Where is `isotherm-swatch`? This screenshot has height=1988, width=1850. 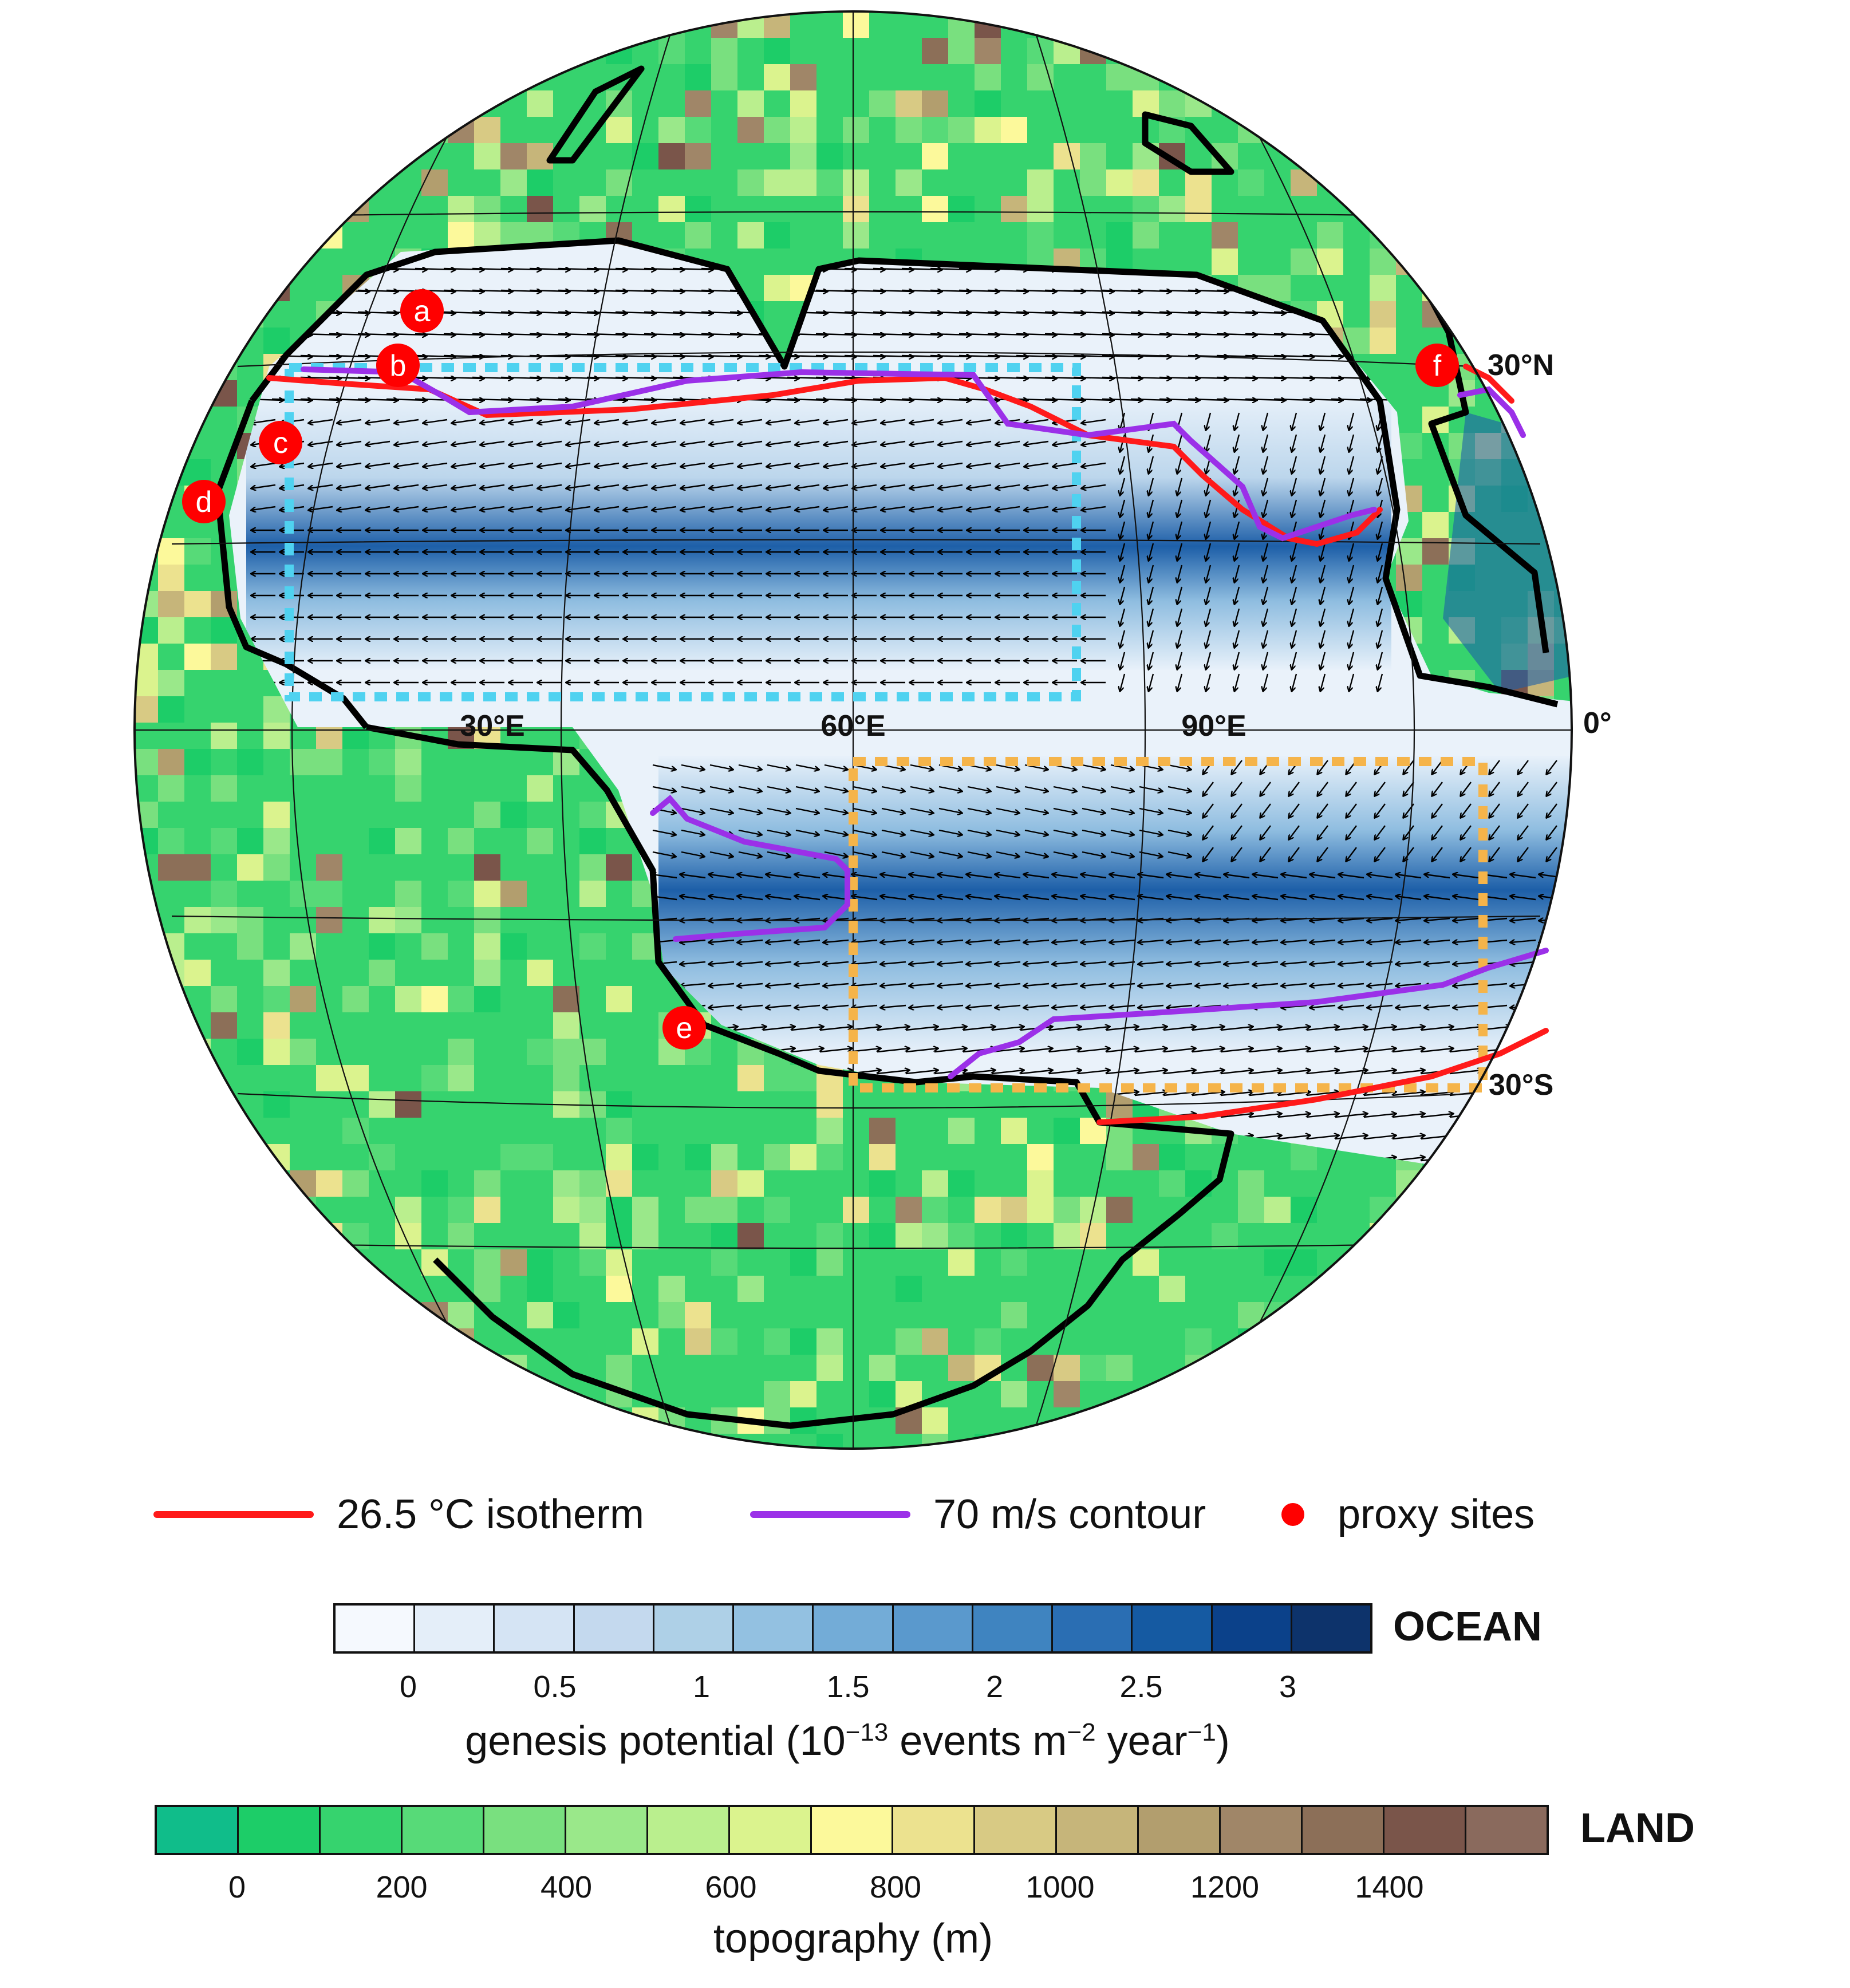
isotherm-swatch is located at coordinates (233, 1514).